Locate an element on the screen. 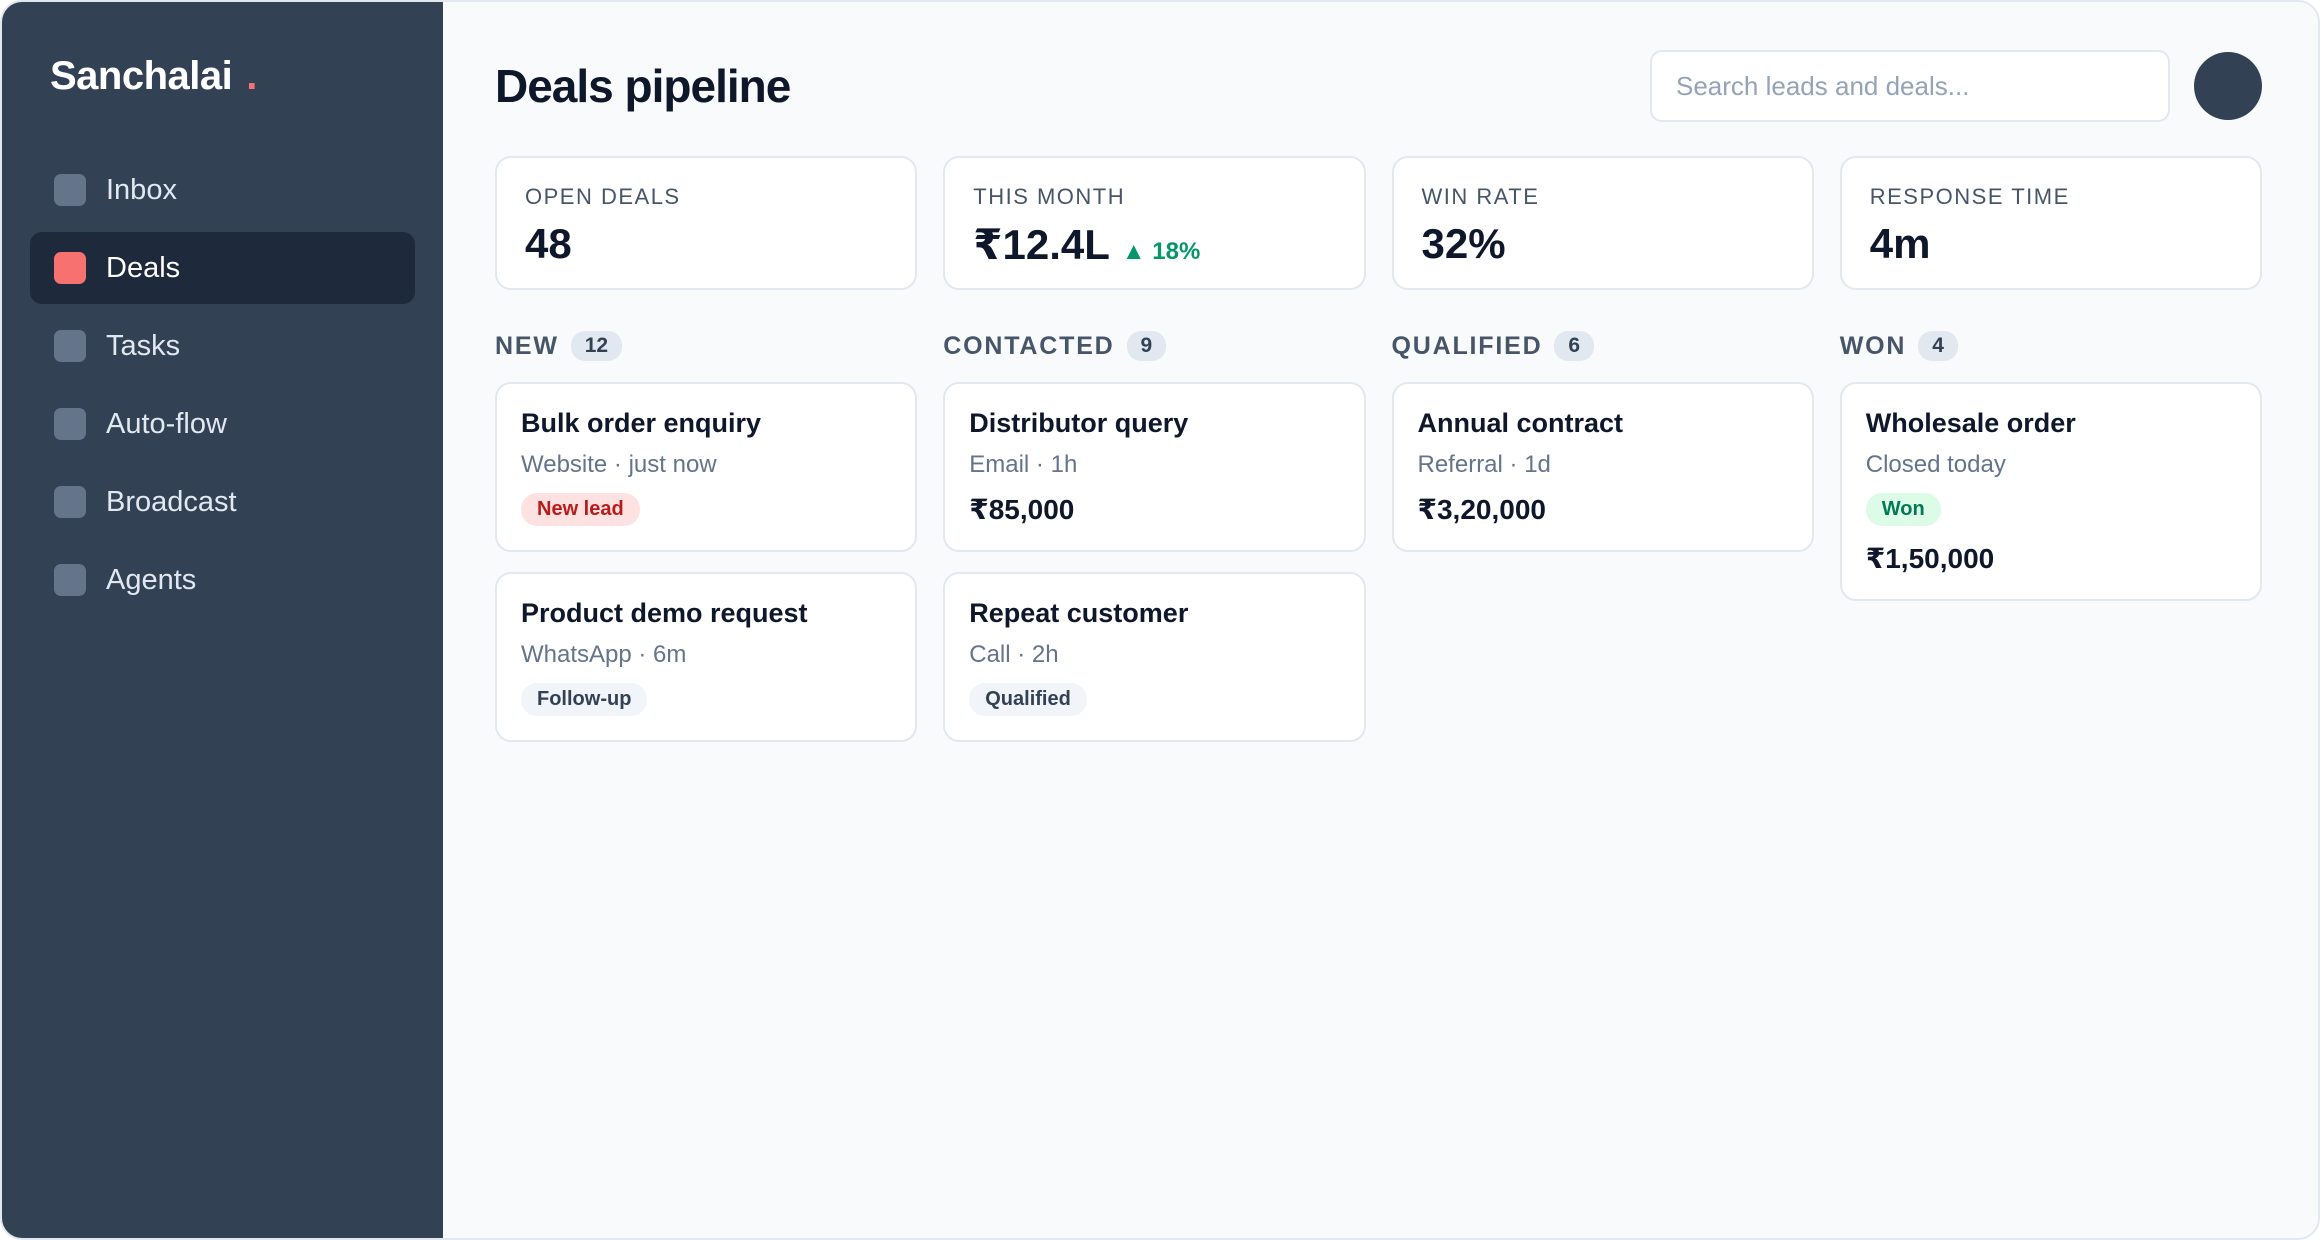 This screenshot has width=2320, height=1240. column-count-badge: 4 is located at coordinates (1938, 346).